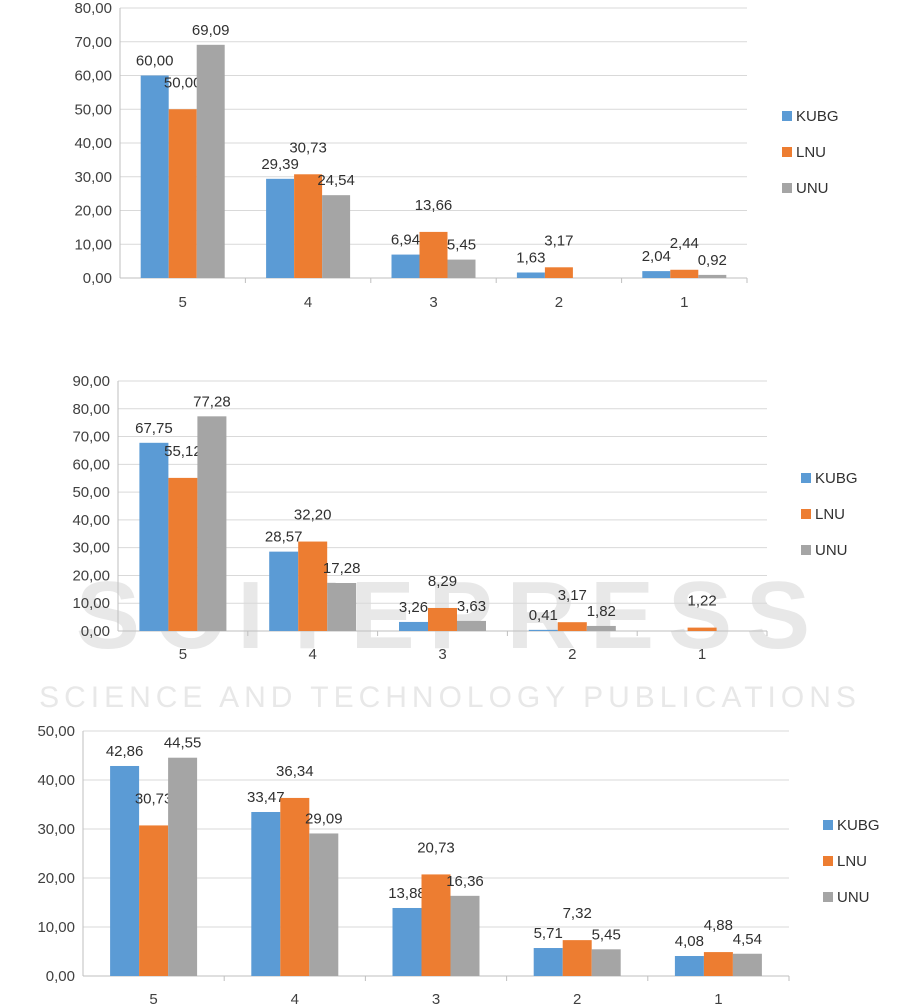 Image resolution: width=901 pixels, height=1007 pixels. I want to click on data-label: 55,12, so click(183, 451).